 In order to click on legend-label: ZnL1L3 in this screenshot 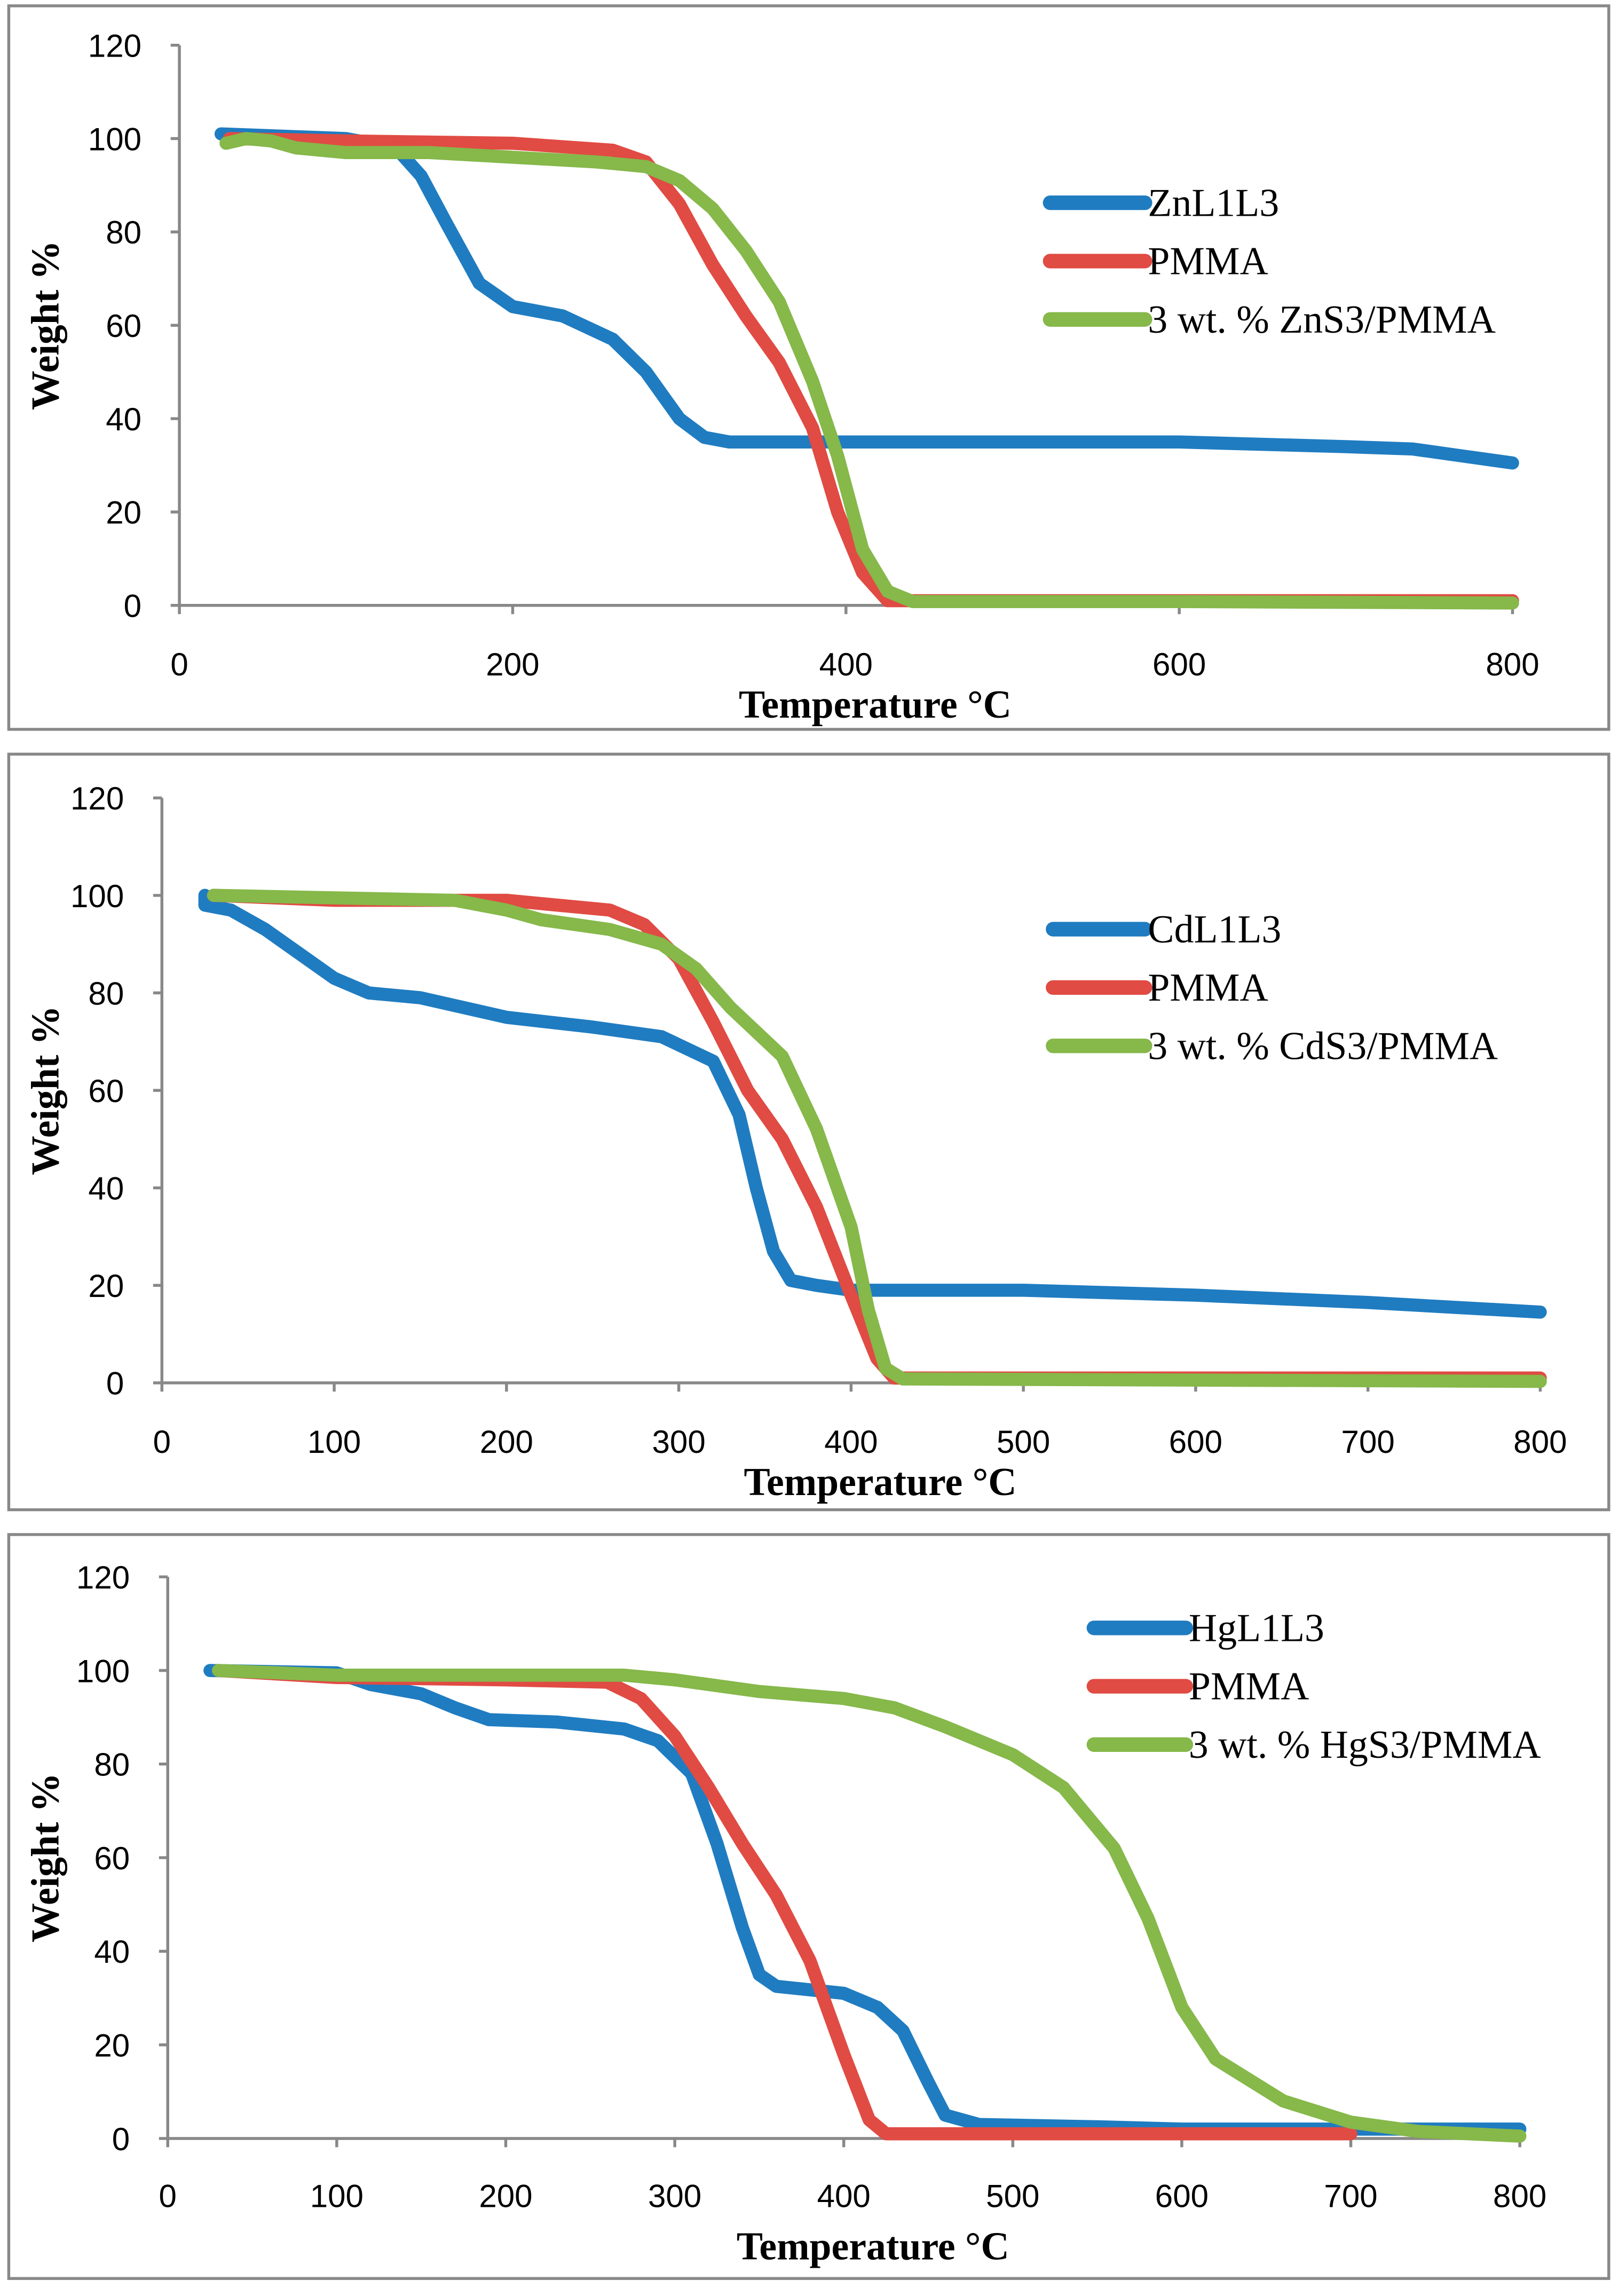, I will do `click(1213, 202)`.